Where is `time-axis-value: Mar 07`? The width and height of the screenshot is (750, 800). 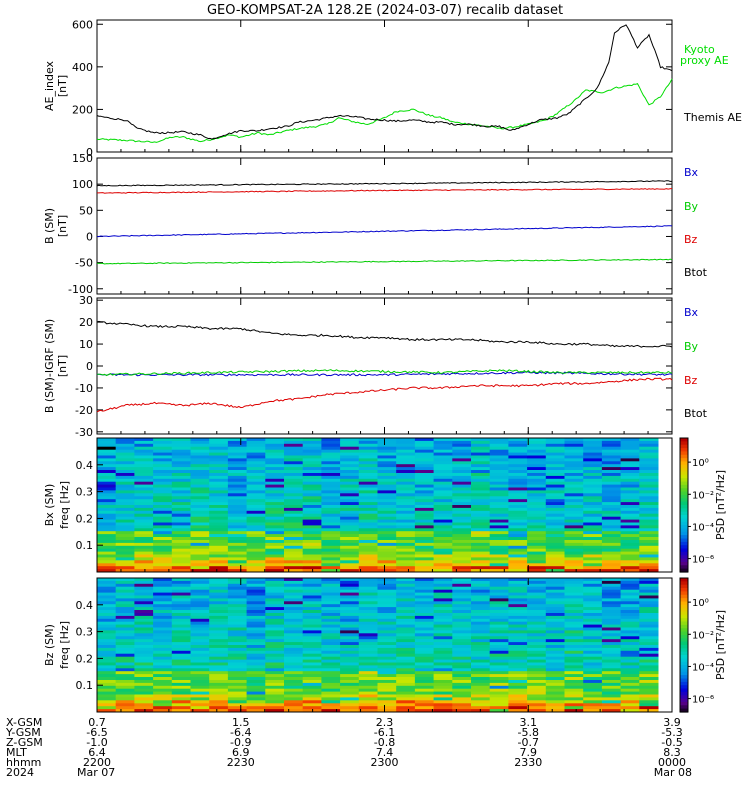 time-axis-value: Mar 07 is located at coordinates (96, 772).